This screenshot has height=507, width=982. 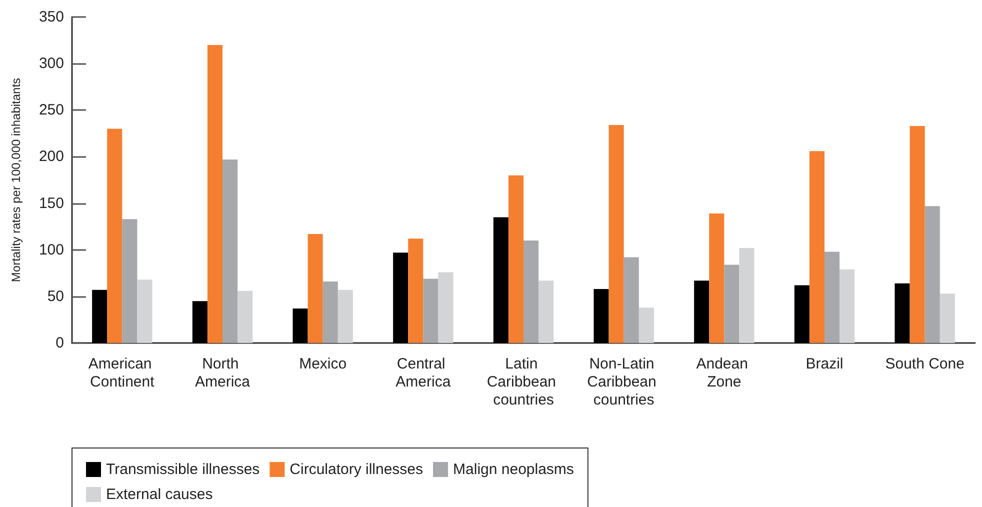 I want to click on x-tick-label: North America, so click(x=222, y=373).